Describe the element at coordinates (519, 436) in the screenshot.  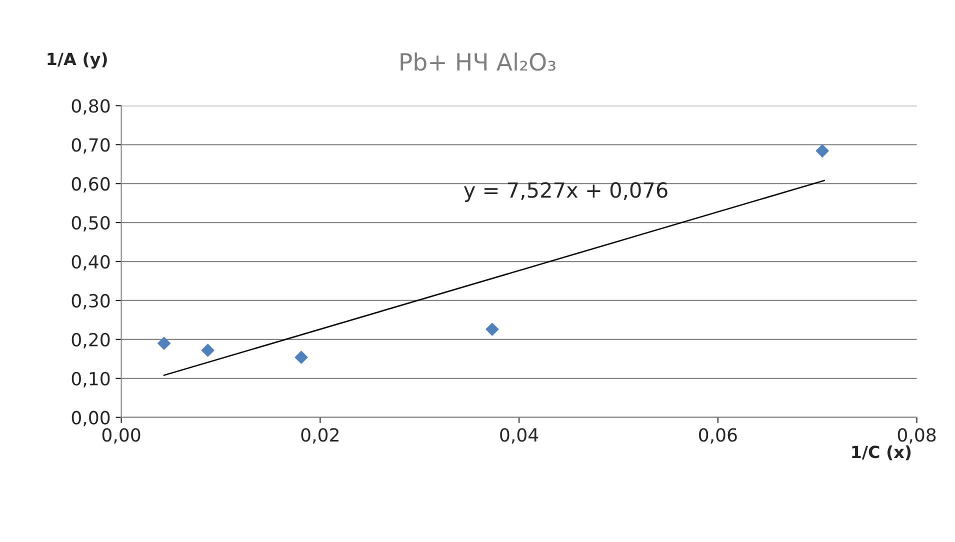
I see `x-tick-label: 0,04` at that location.